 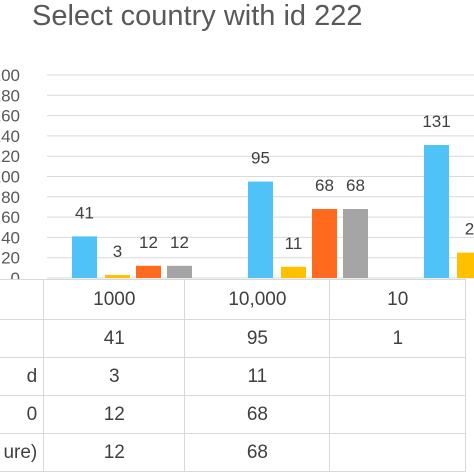 What do you see at coordinates (294, 243) in the screenshot?
I see `data-label: 11` at bounding box center [294, 243].